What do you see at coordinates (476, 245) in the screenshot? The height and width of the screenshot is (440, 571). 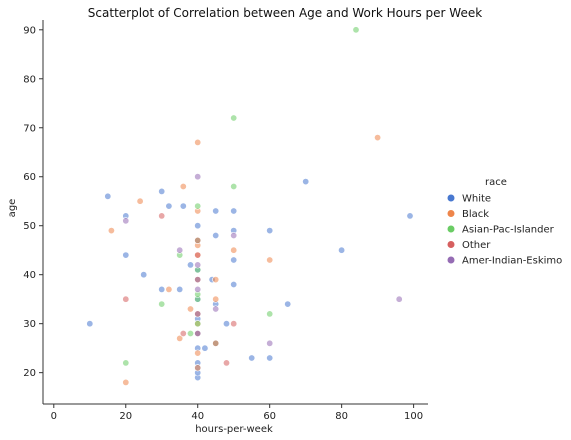 I see `legend-label: Other` at bounding box center [476, 245].